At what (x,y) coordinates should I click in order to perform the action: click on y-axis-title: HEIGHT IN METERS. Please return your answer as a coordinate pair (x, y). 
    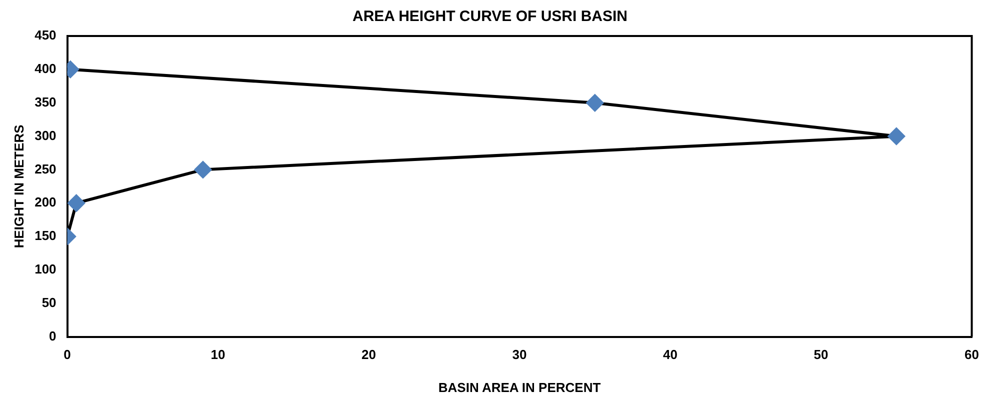
    Looking at the image, I should click on (18, 186).